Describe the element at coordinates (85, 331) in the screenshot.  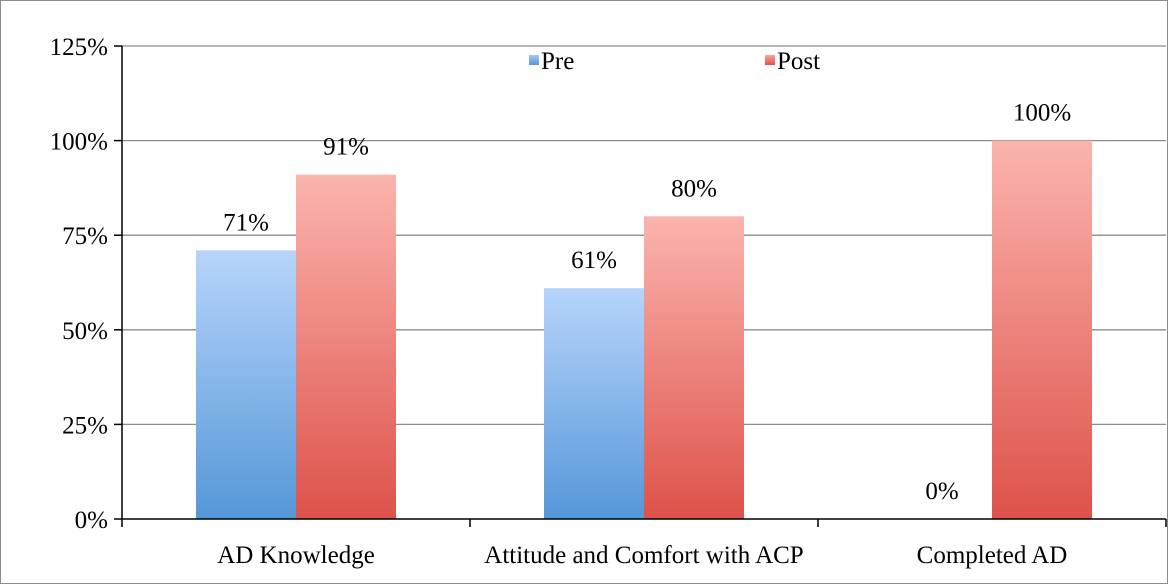
I see `y-tick-label: 50%` at that location.